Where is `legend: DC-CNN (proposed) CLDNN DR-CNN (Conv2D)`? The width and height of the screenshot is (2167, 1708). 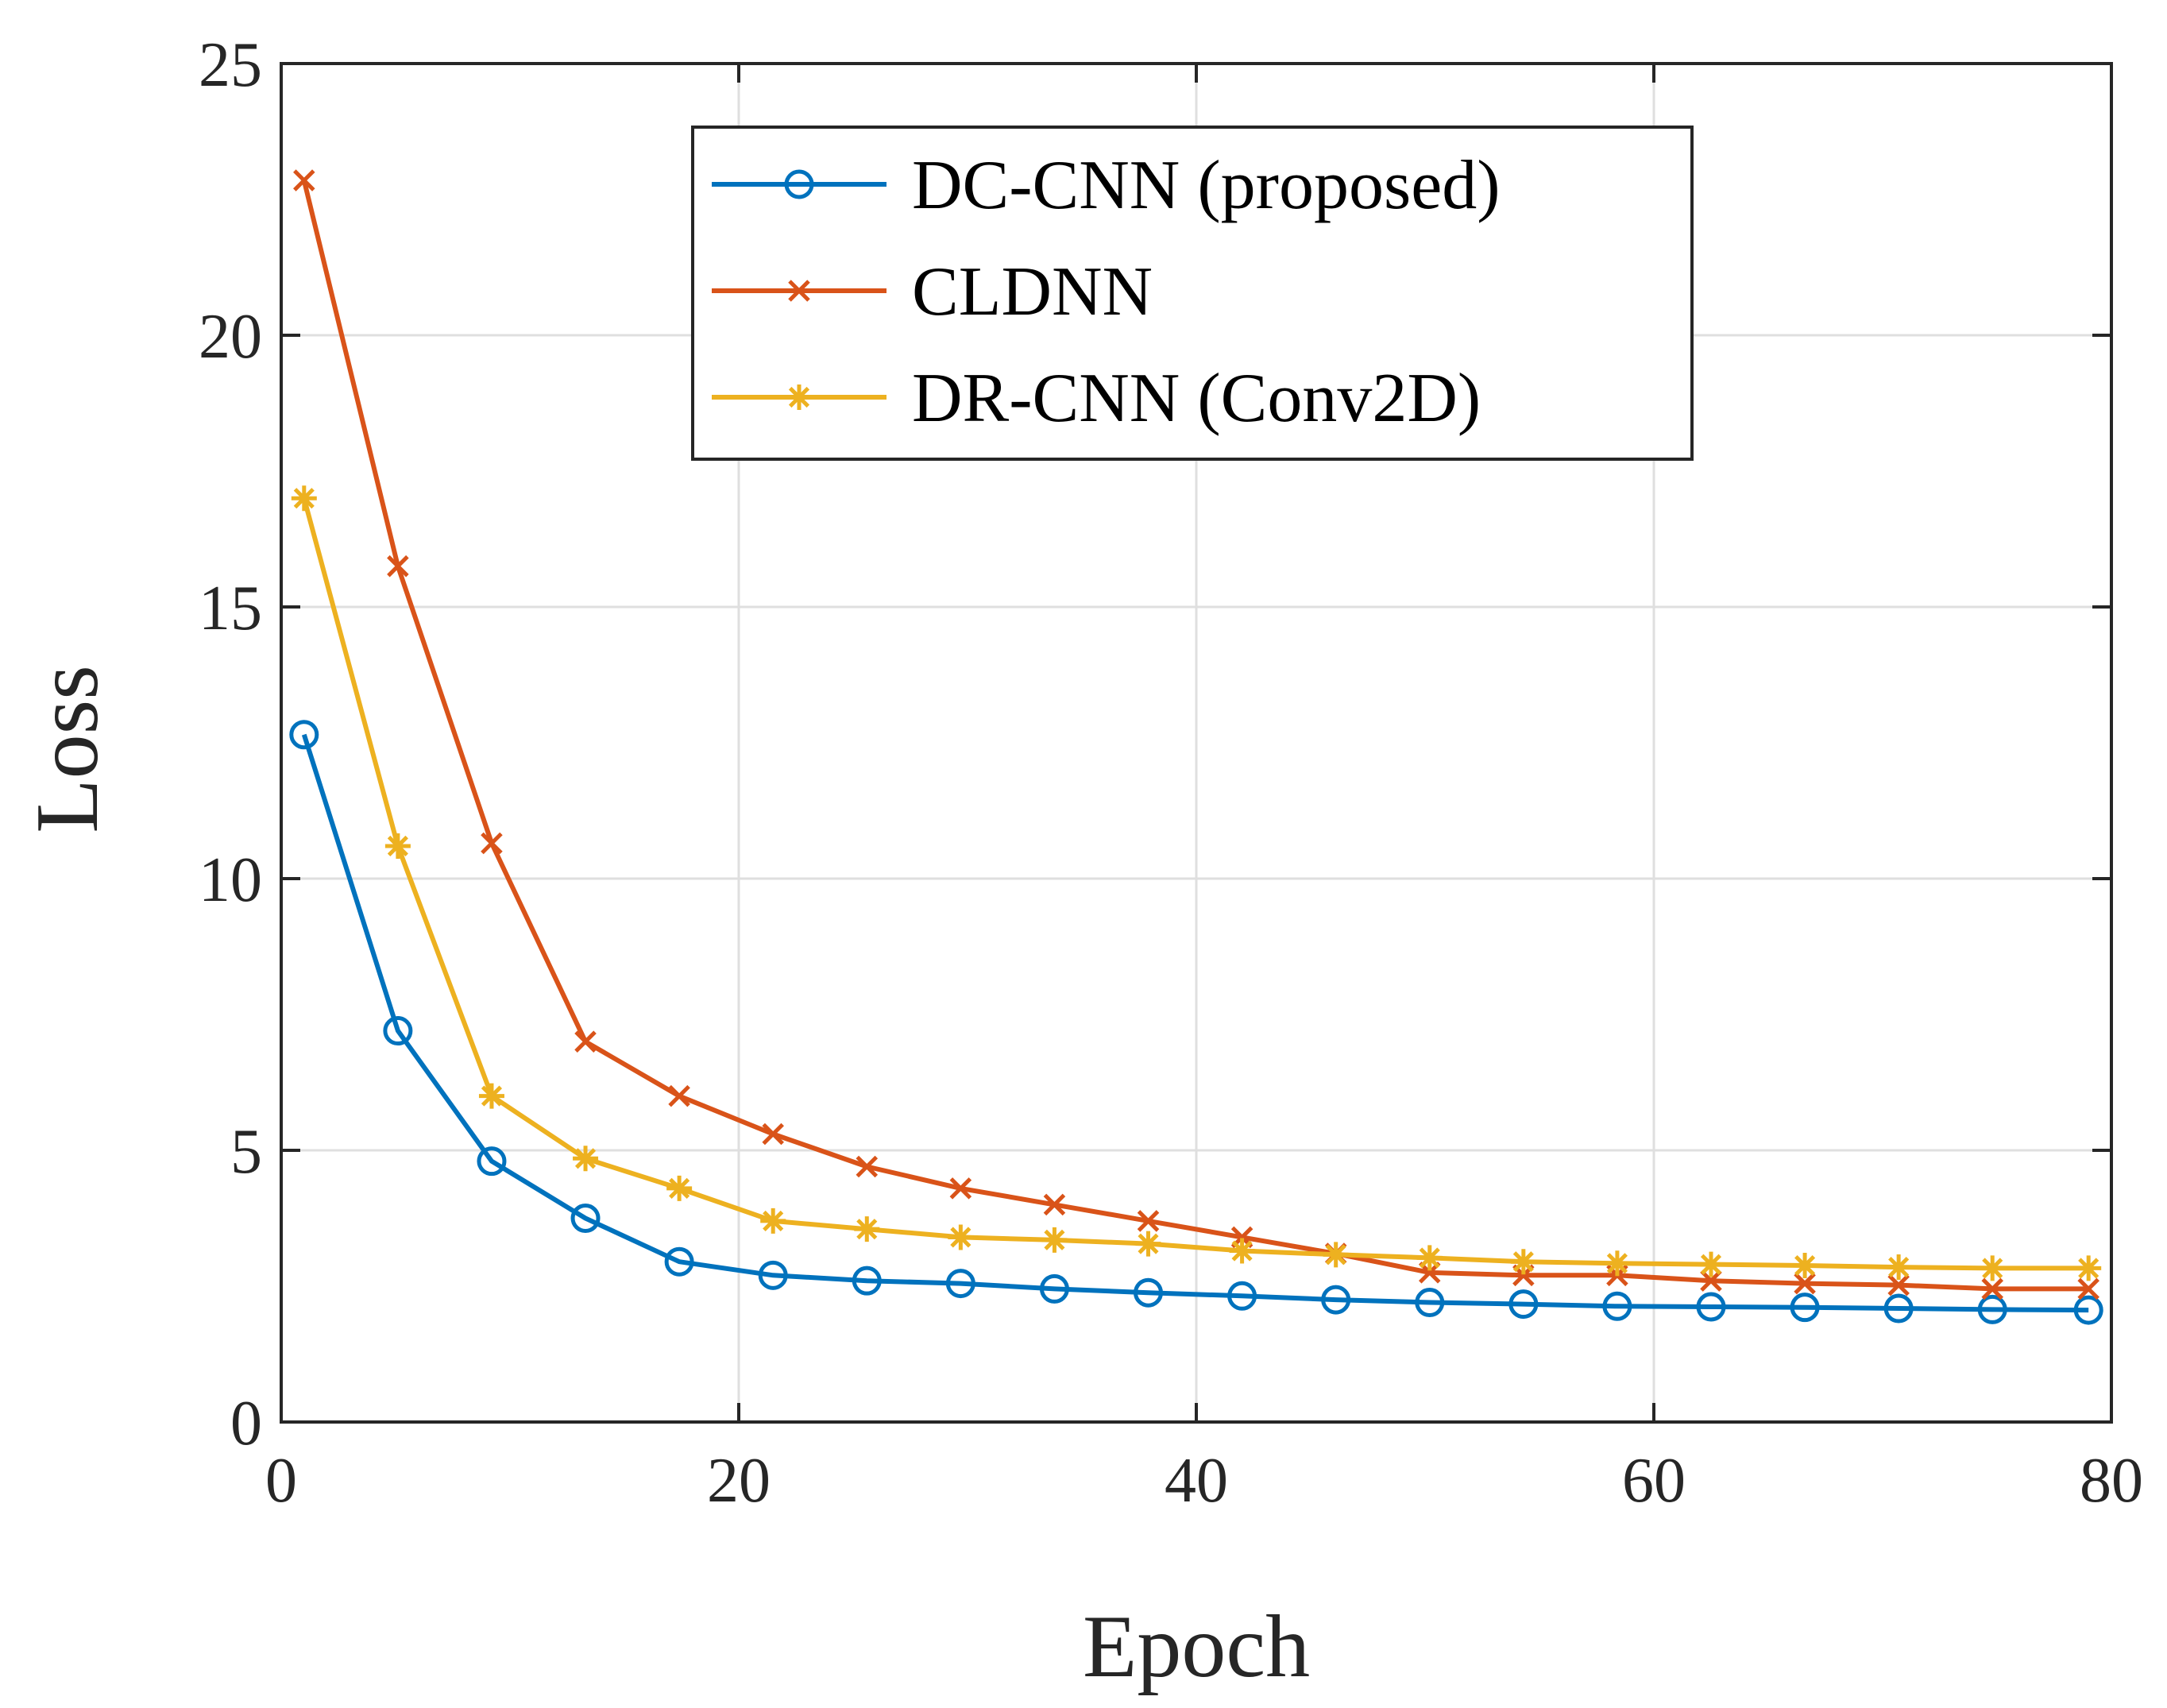
legend: DC-CNN (proposed) CLDNN DR-CNN (Conv2D) is located at coordinates (1192, 293).